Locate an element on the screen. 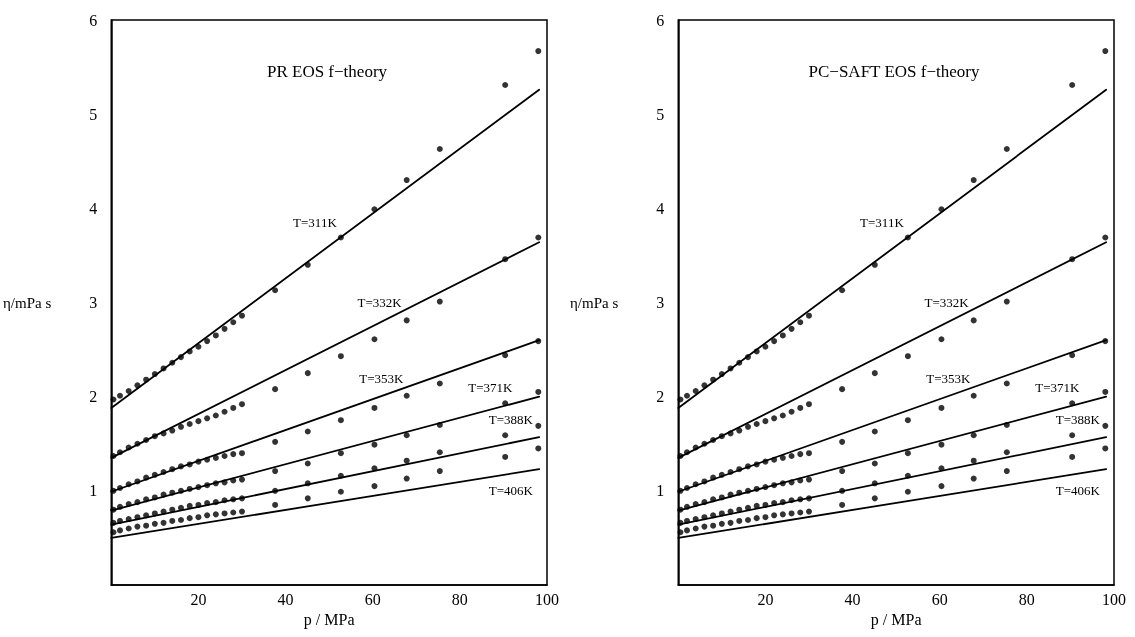  series-label: T=311K is located at coordinates (882, 222).